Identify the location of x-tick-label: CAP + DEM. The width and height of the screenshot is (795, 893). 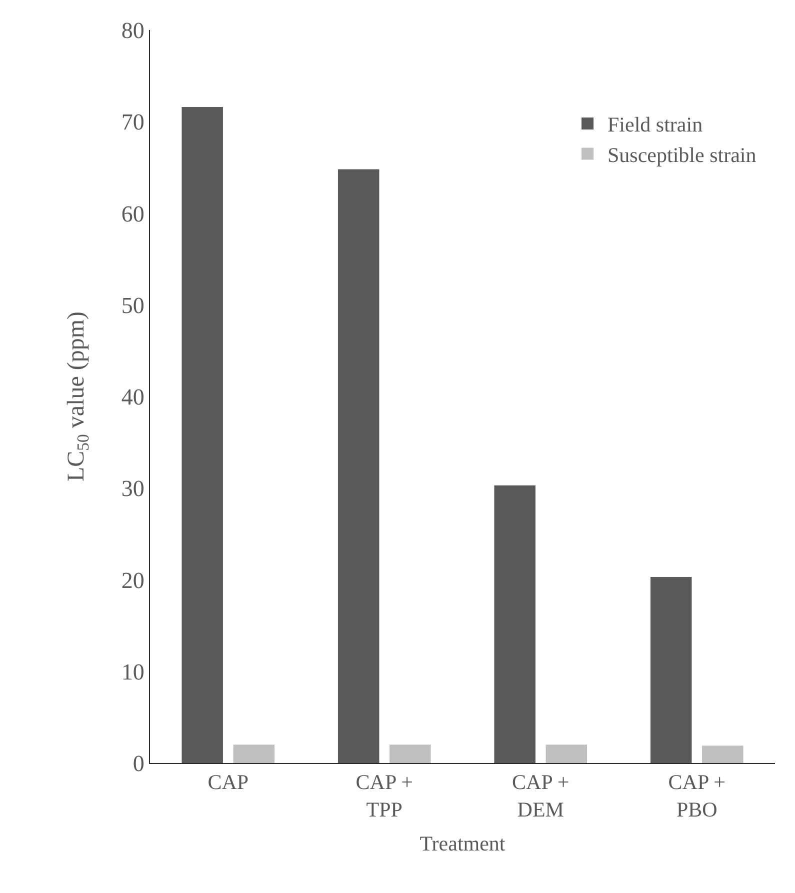
(541, 796).